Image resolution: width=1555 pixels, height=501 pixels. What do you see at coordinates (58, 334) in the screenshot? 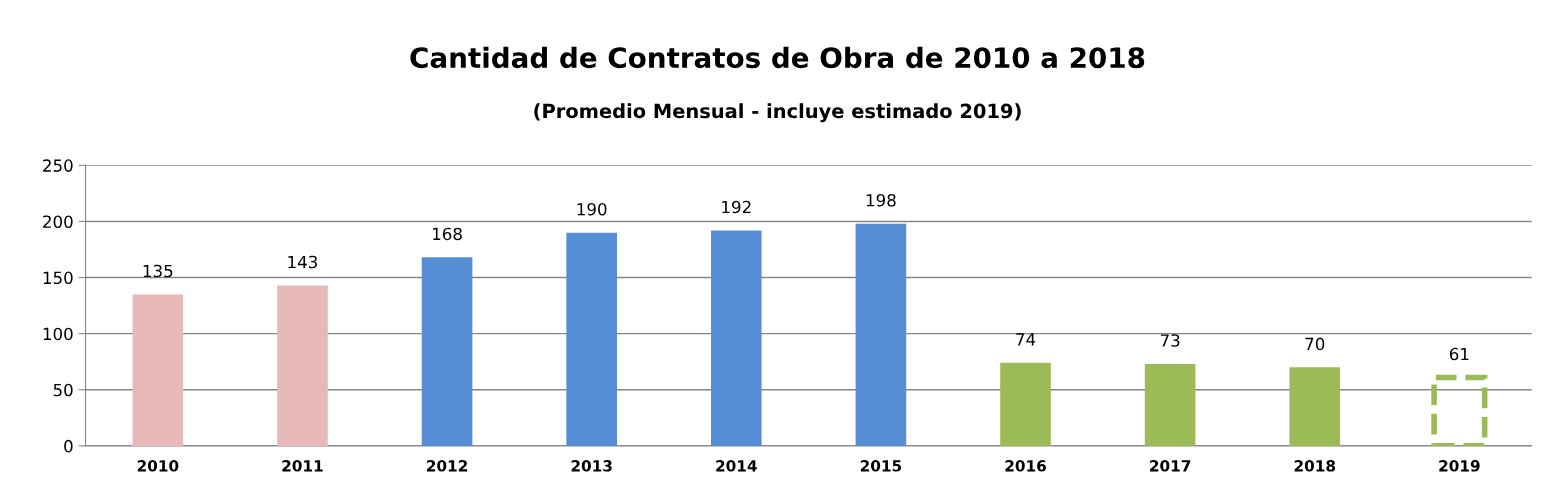
I see `y-tick-label: 100` at bounding box center [58, 334].